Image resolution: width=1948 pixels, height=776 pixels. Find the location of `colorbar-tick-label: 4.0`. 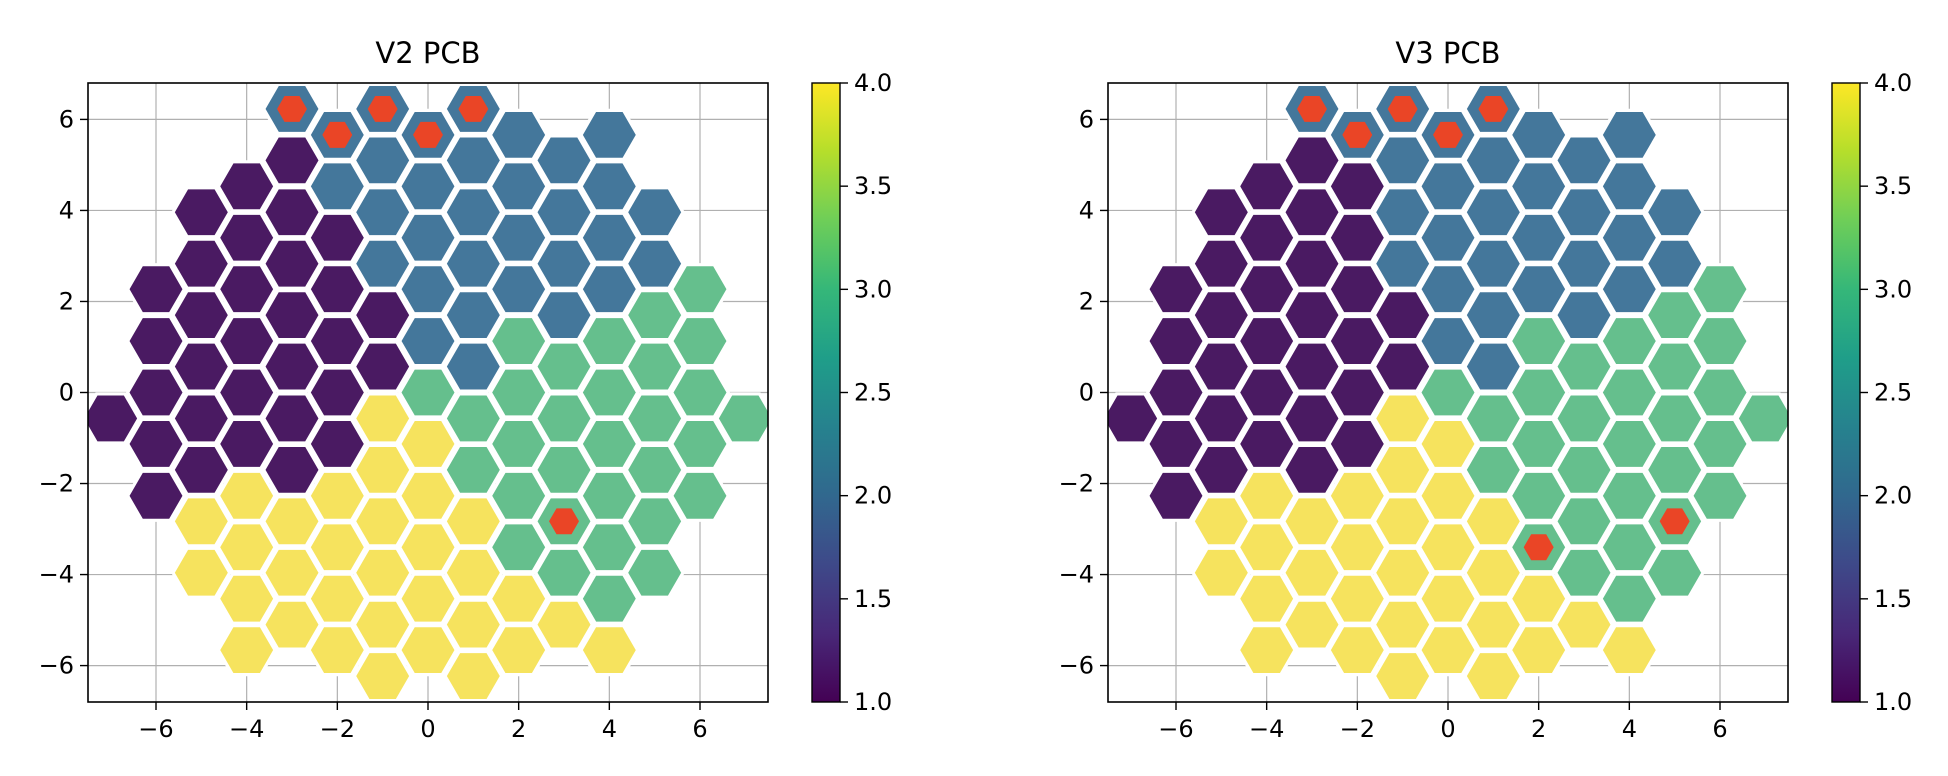

colorbar-tick-label: 4.0 is located at coordinates (873, 83).